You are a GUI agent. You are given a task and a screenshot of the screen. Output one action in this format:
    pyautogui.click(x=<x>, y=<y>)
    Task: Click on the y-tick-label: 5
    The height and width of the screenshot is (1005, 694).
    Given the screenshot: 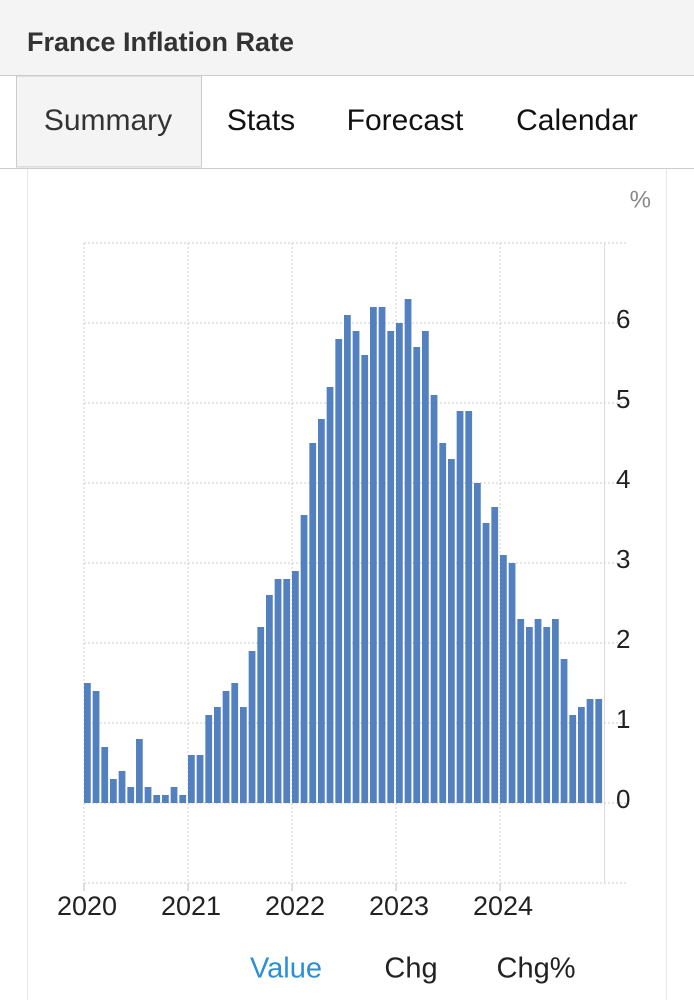 What is the action you would take?
    pyautogui.click(x=623, y=399)
    